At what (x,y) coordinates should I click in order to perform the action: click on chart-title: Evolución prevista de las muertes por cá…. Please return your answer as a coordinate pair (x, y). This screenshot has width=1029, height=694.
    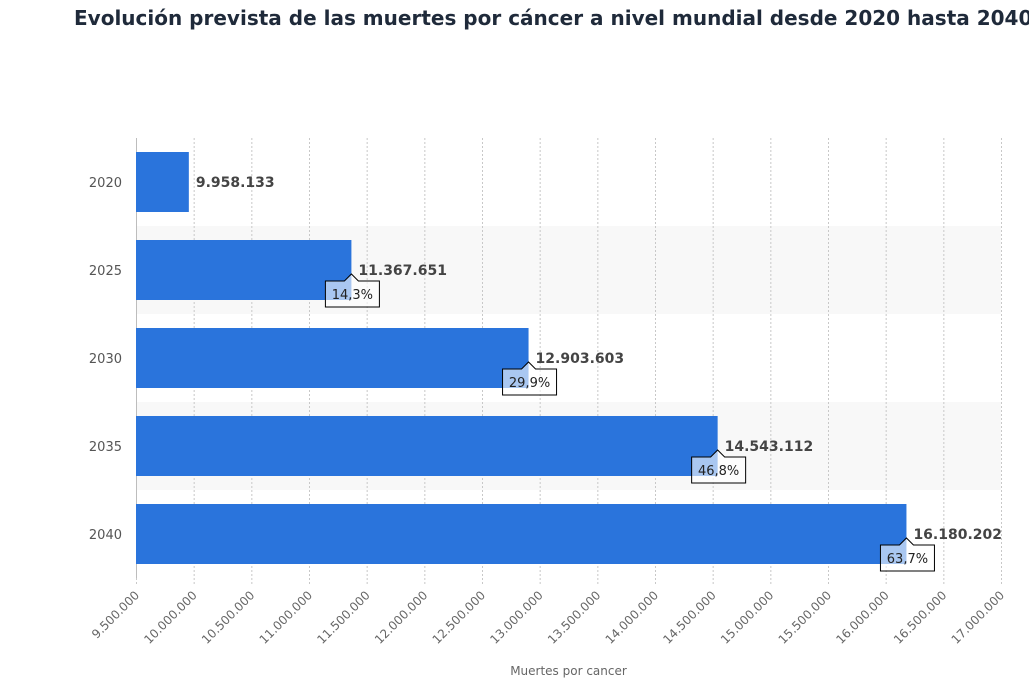
    Looking at the image, I should click on (551, 18).